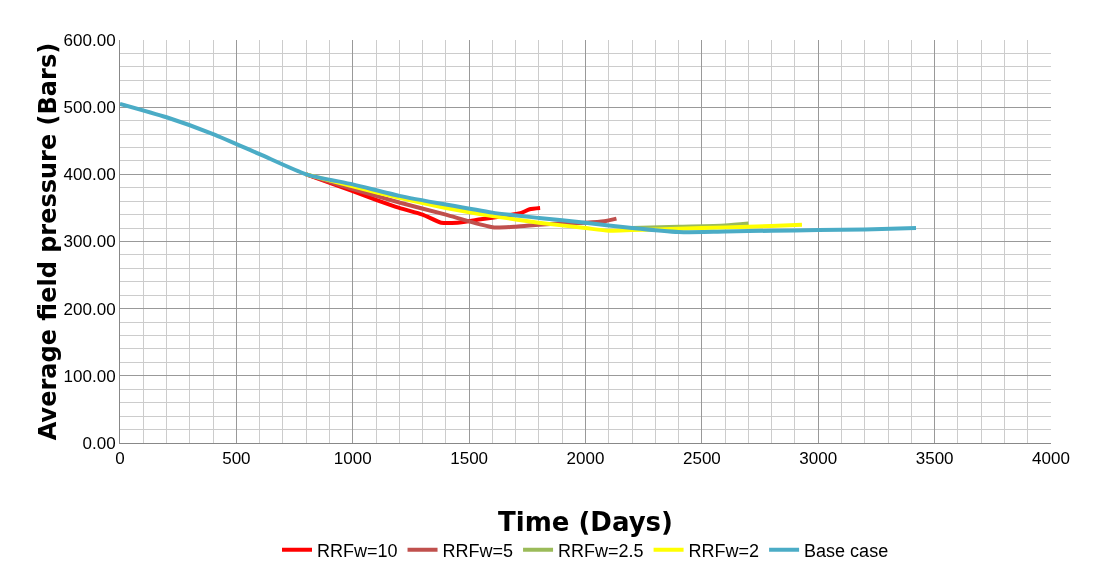 This screenshot has width=1101, height=581. I want to click on y-tick-label: 200.00, so click(89, 309).